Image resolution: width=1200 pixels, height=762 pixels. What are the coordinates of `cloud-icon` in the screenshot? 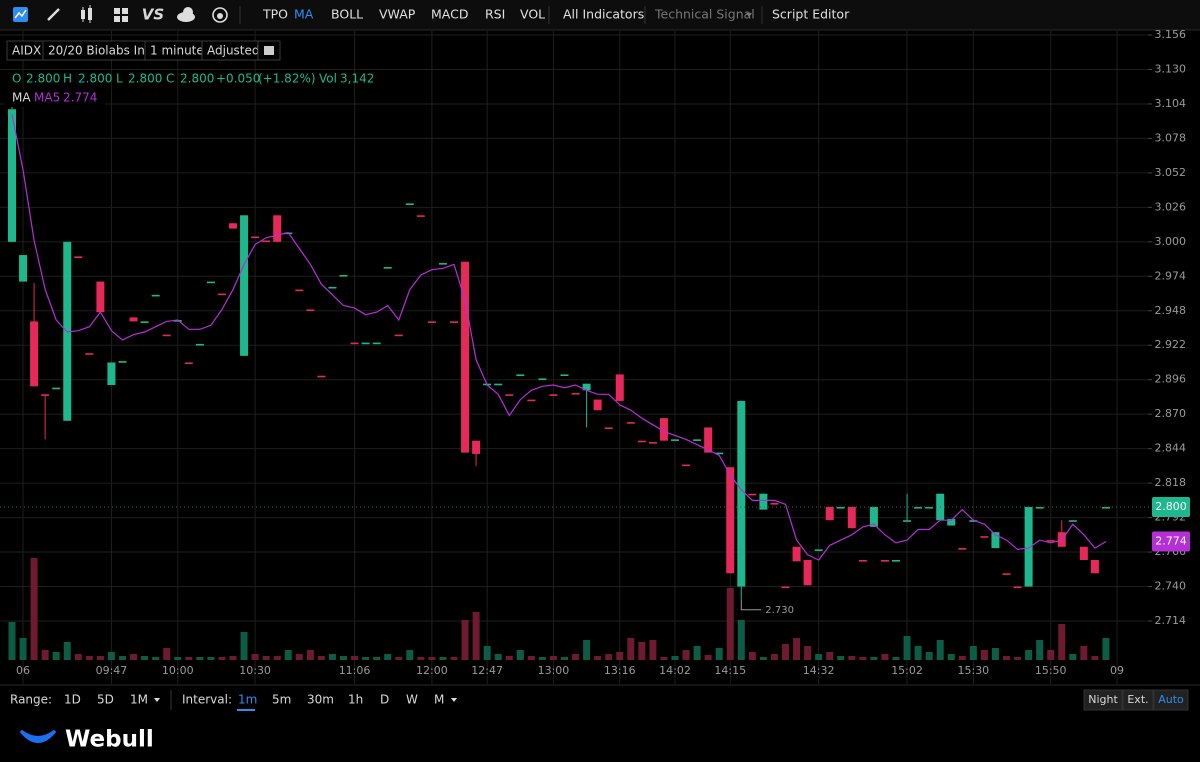 It's located at (186, 14).